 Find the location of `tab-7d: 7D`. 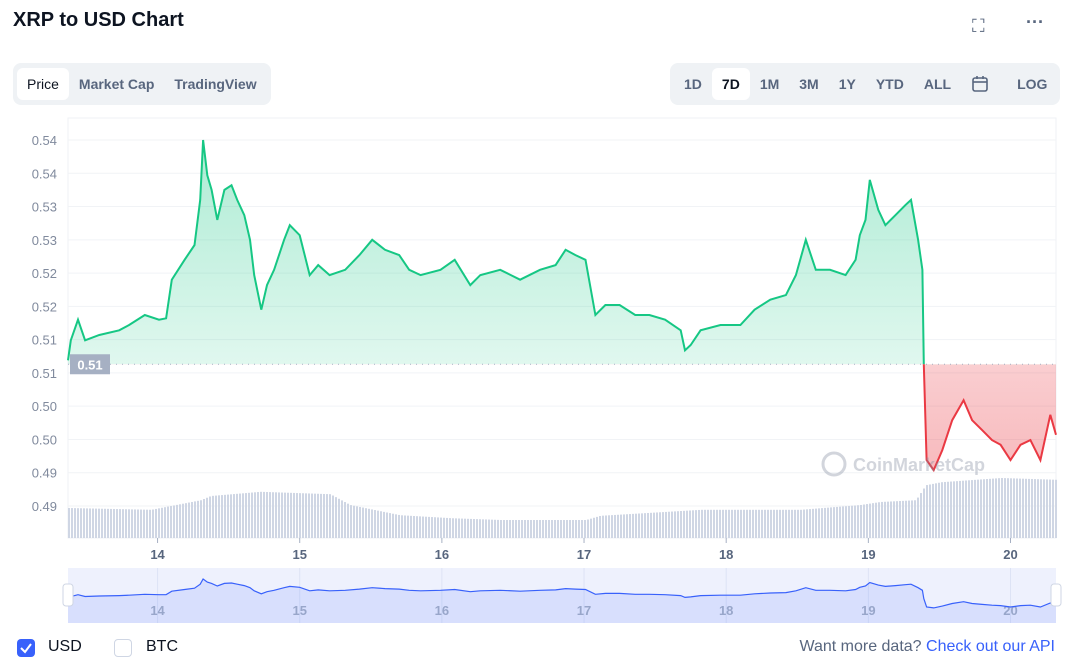

tab-7d: 7D is located at coordinates (730, 84).